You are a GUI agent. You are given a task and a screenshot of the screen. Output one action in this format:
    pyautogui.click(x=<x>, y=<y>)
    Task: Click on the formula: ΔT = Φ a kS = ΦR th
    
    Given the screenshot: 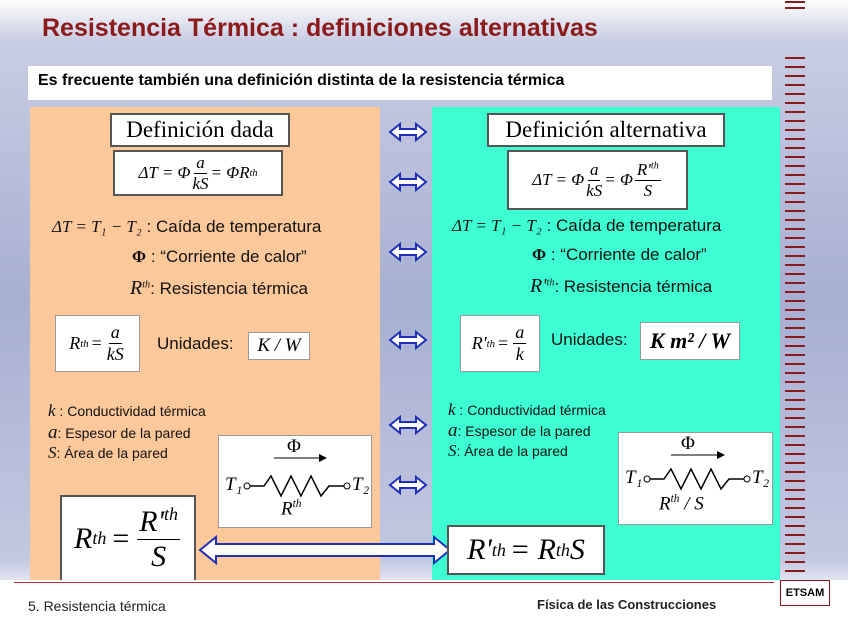 What is the action you would take?
    pyautogui.click(x=198, y=173)
    